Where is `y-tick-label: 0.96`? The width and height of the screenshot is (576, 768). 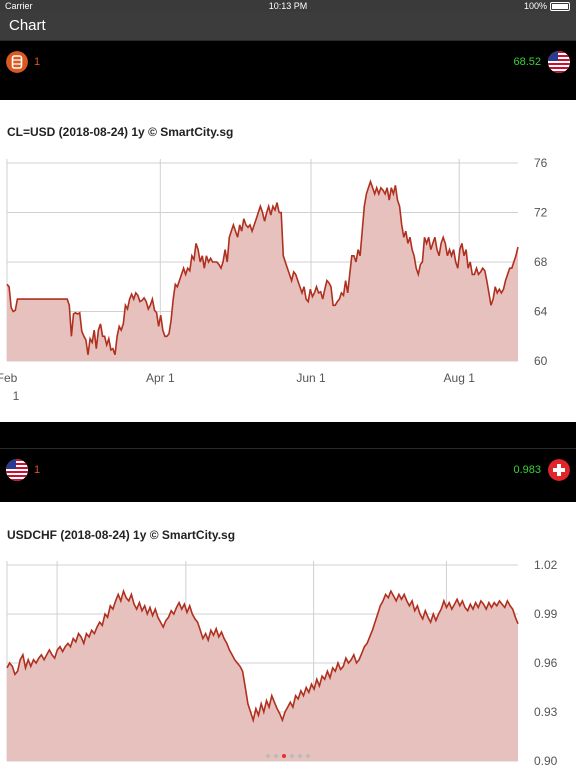 y-tick-label: 0.96 is located at coordinates (546, 663).